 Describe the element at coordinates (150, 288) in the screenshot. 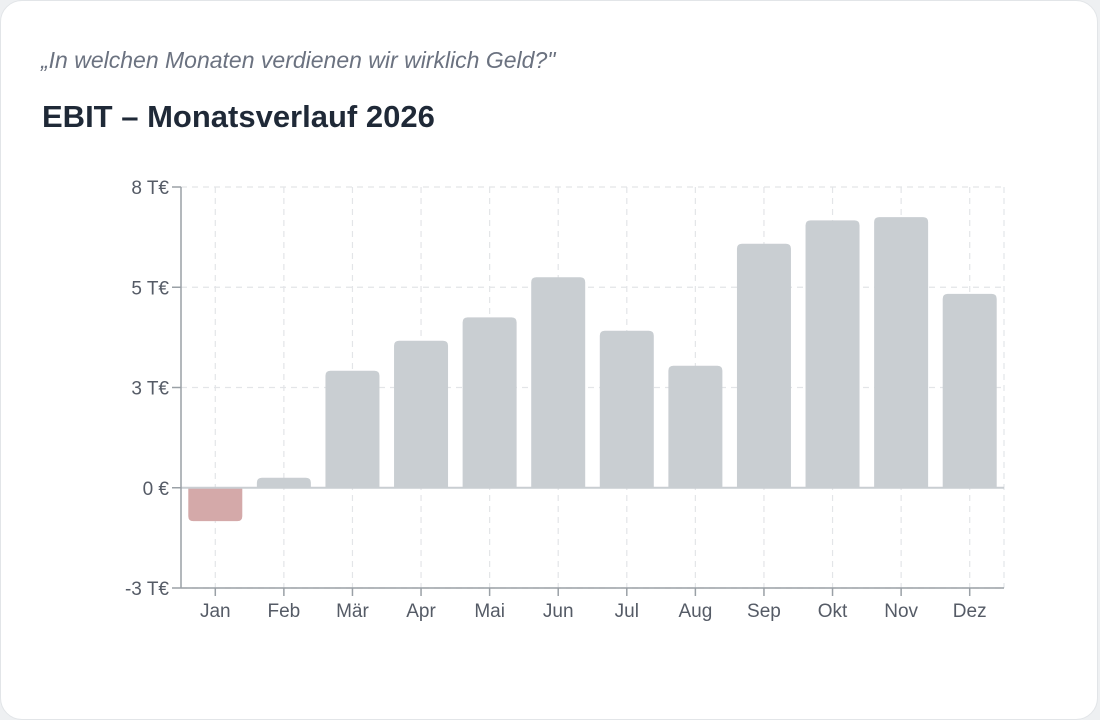

I see `y-tick-label: 5 T€` at that location.